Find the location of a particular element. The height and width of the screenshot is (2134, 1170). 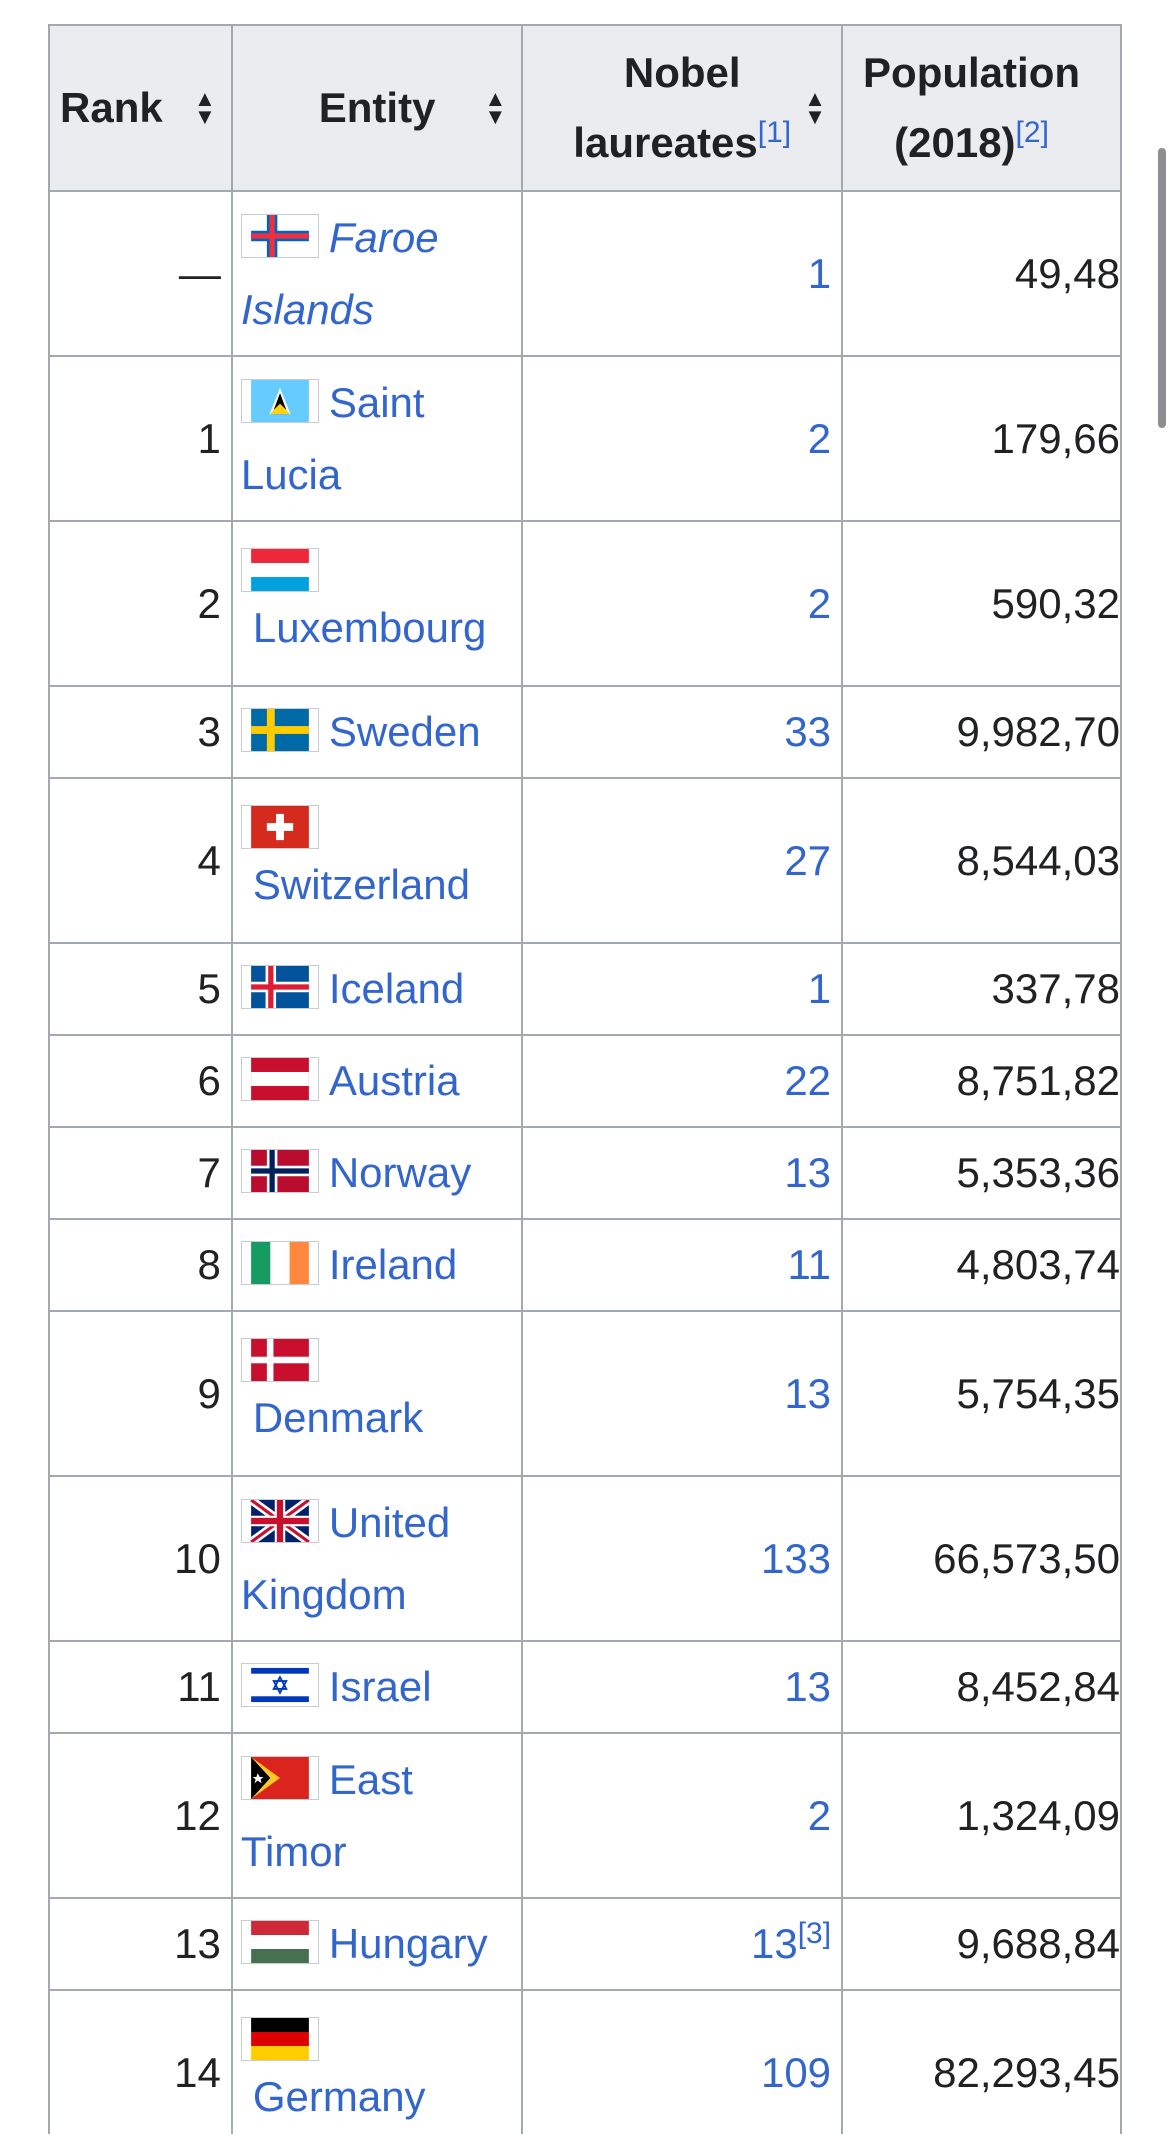

entity-cell: Austria is located at coordinates (377, 1081).